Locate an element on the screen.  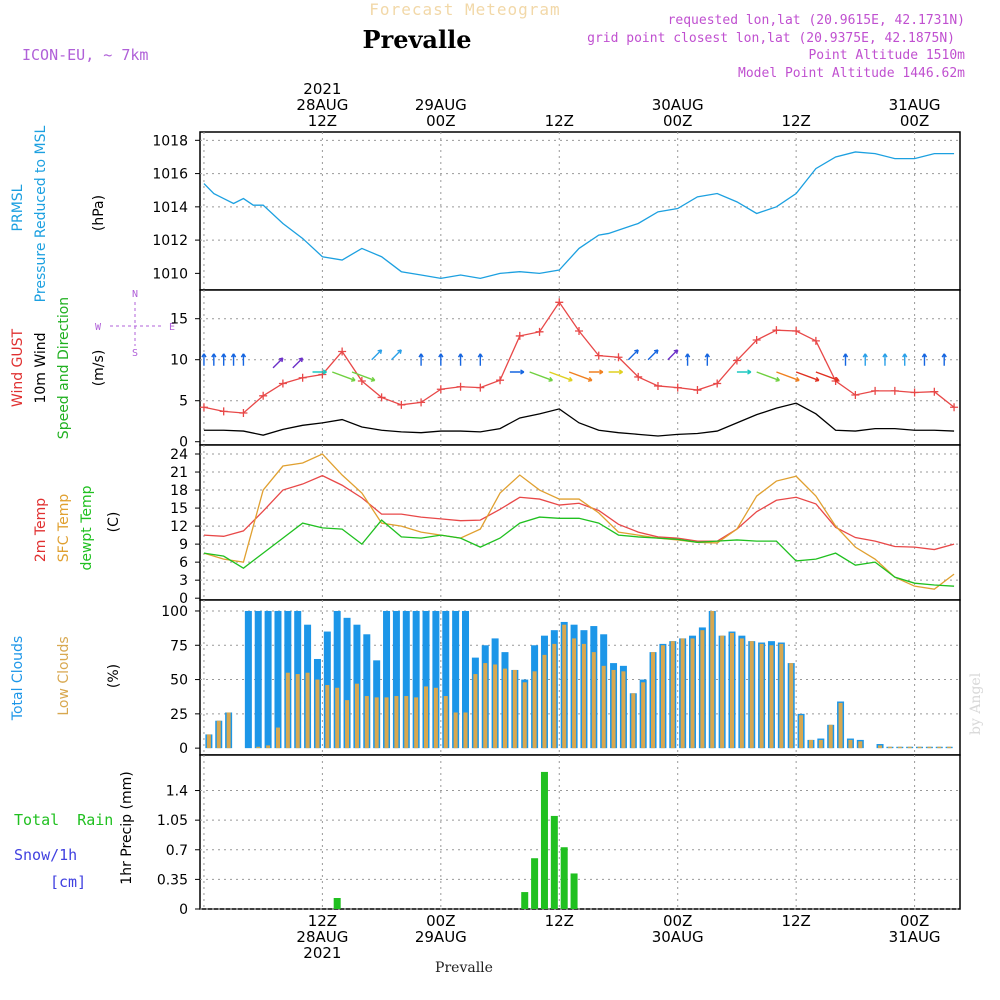
requested-coords: requested lon,lat (20.9615E, 42.1731N) is located at coordinates (816, 20).